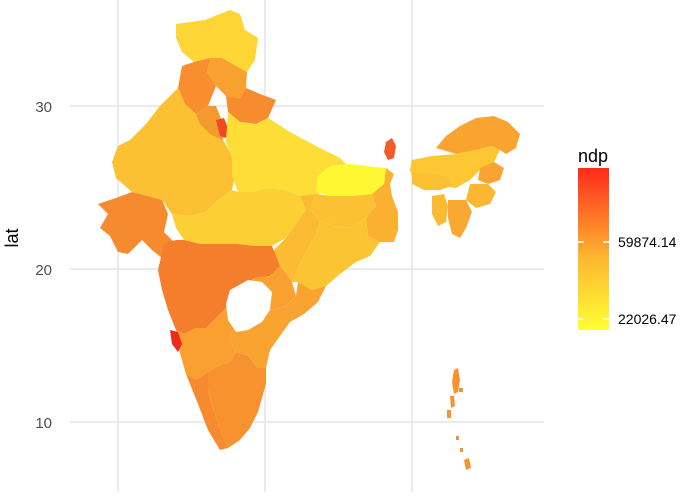 This screenshot has height=500, width=680. Describe the element at coordinates (217, 41) in the screenshot. I see `region-jammu-and-kashmir` at that location.